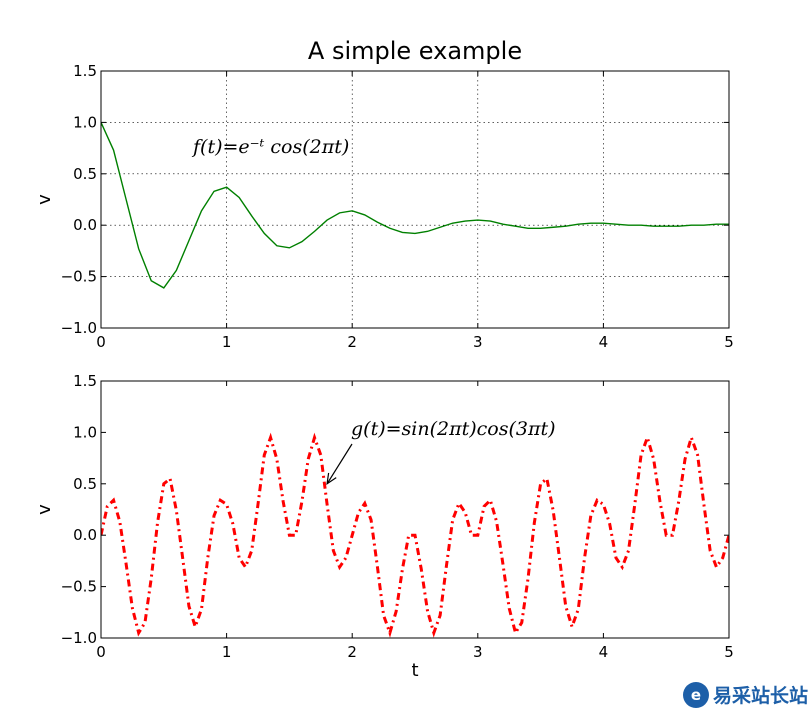 This screenshot has width=810, height=710. Describe the element at coordinates (352, 342) in the screenshot. I see `chart-1-xtick-label: 2` at that location.